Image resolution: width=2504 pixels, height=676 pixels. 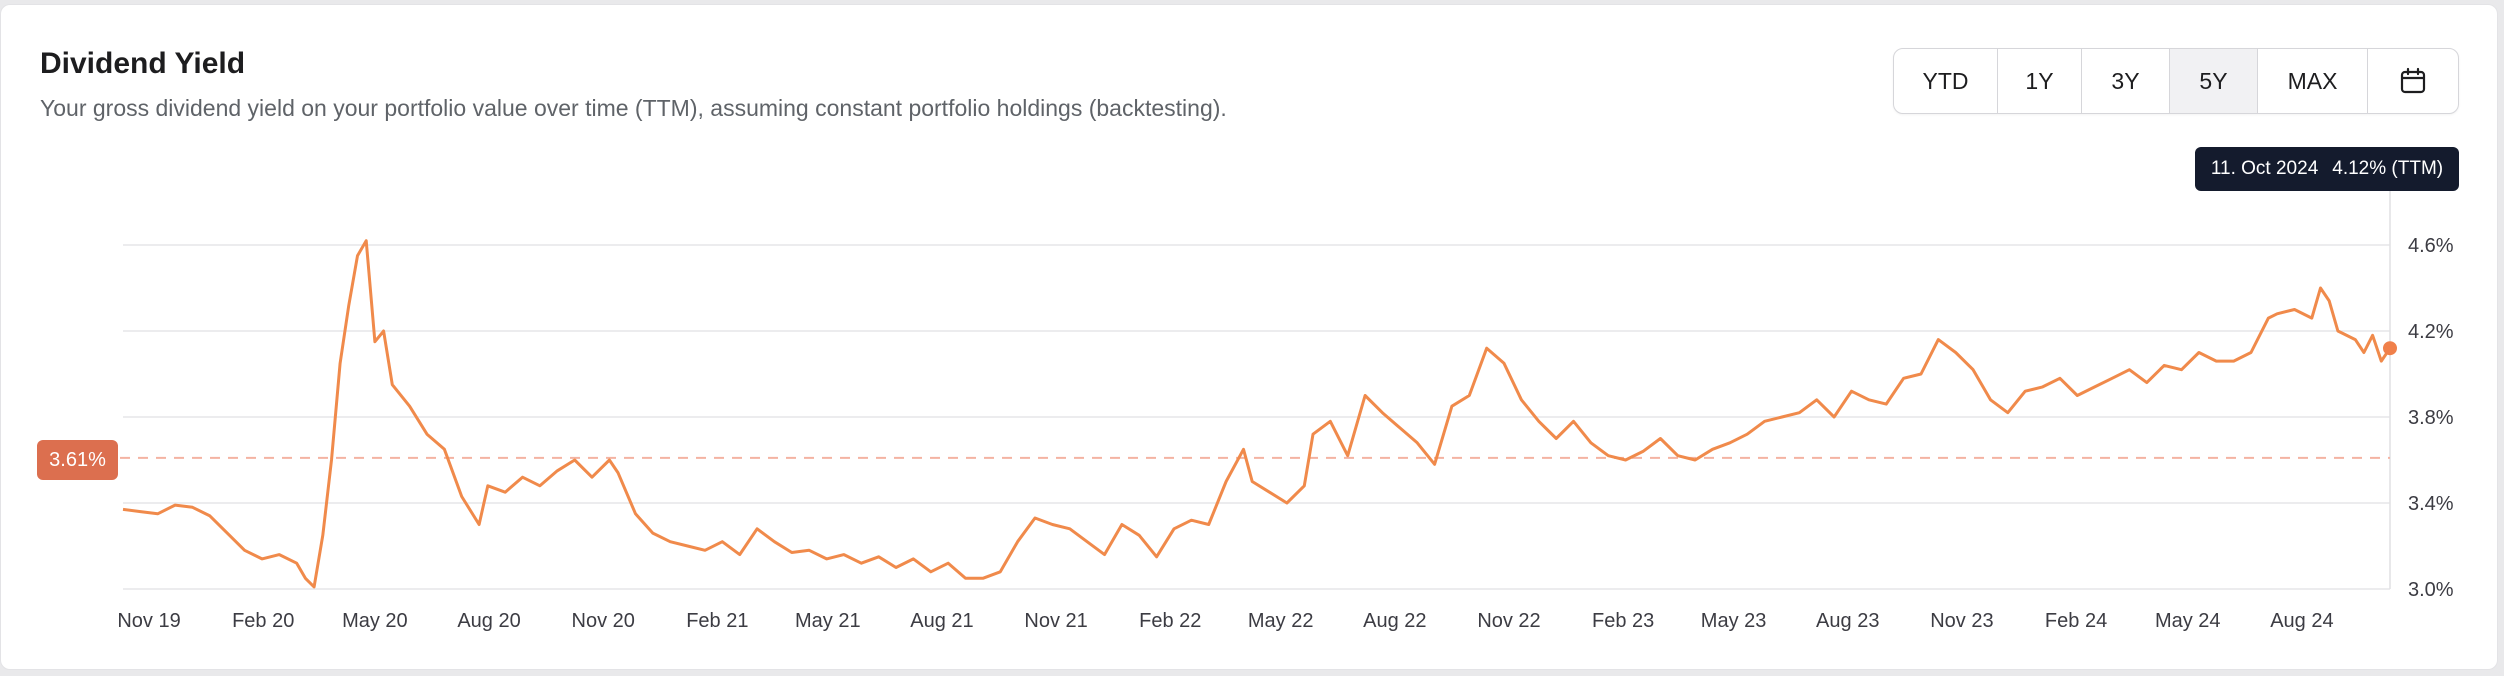 I want to click on x-tick-label: Aug 22, so click(x=1394, y=621).